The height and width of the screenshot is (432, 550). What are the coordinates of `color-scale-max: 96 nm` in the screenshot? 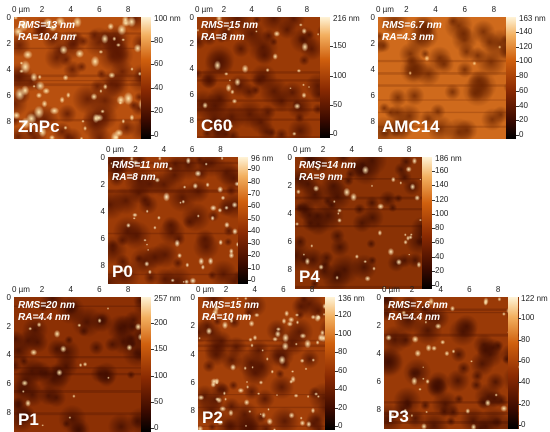 It's located at (262, 159).